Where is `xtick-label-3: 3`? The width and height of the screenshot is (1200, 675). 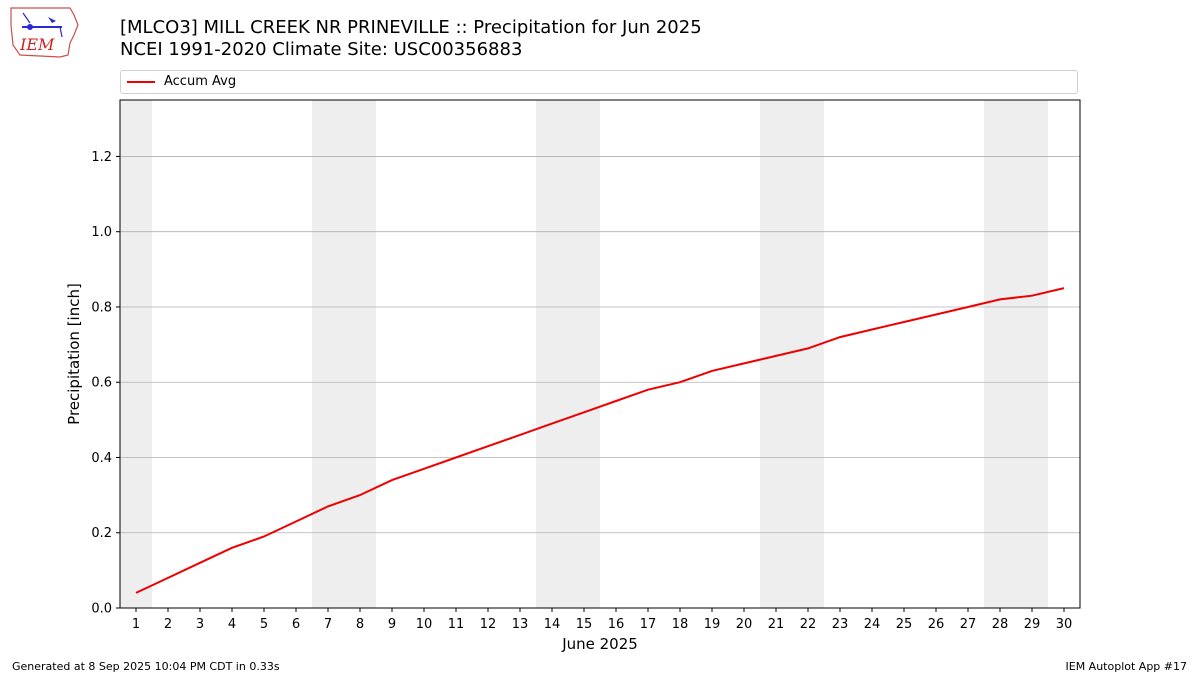
xtick-label-3: 3 is located at coordinates (200, 624).